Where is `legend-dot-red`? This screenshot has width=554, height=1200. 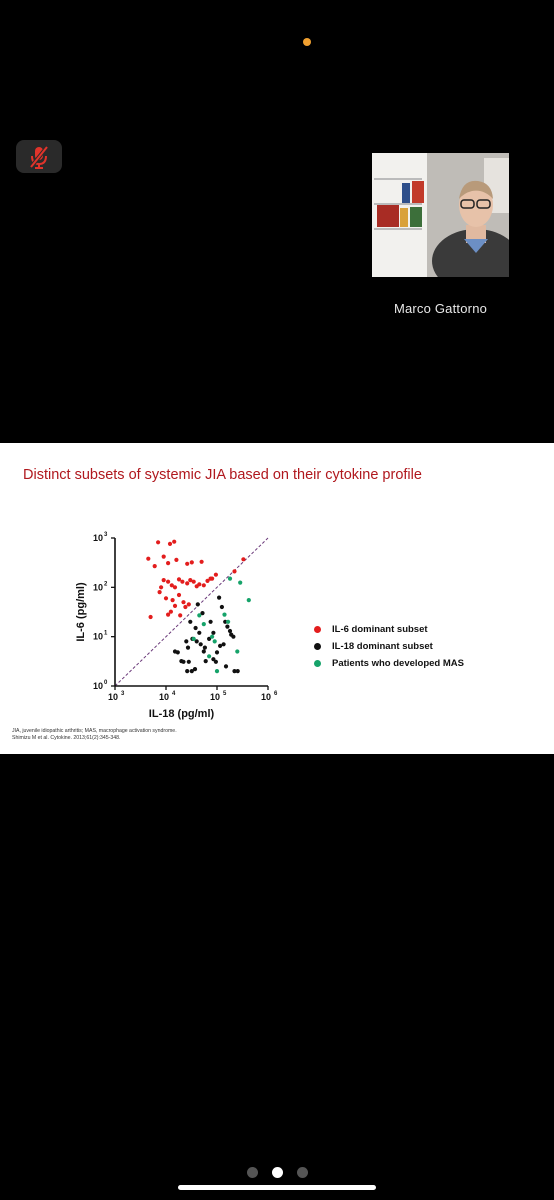
legend-dot-red is located at coordinates (317, 629).